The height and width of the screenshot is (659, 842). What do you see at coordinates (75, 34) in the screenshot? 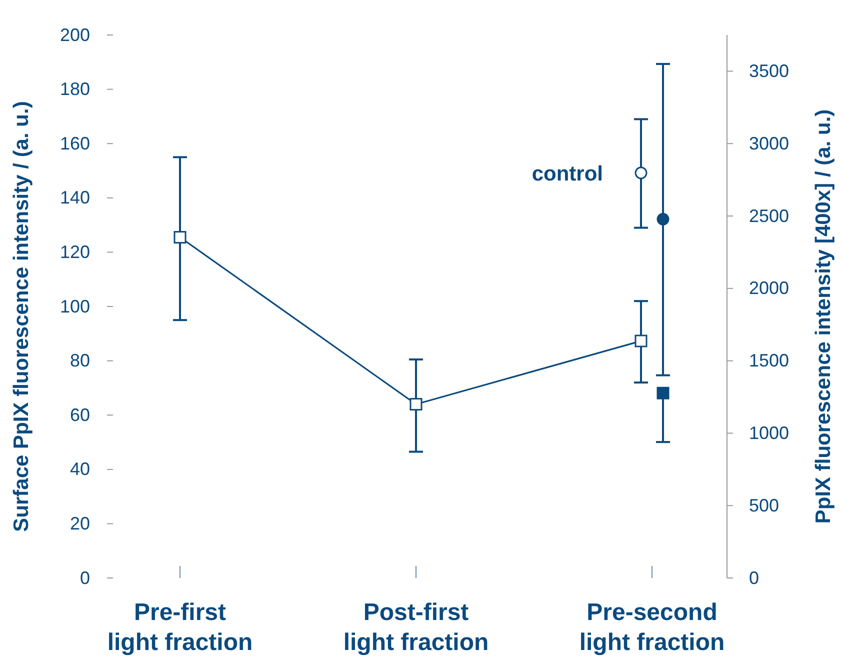
I see `y-tick-label: 200` at bounding box center [75, 34].